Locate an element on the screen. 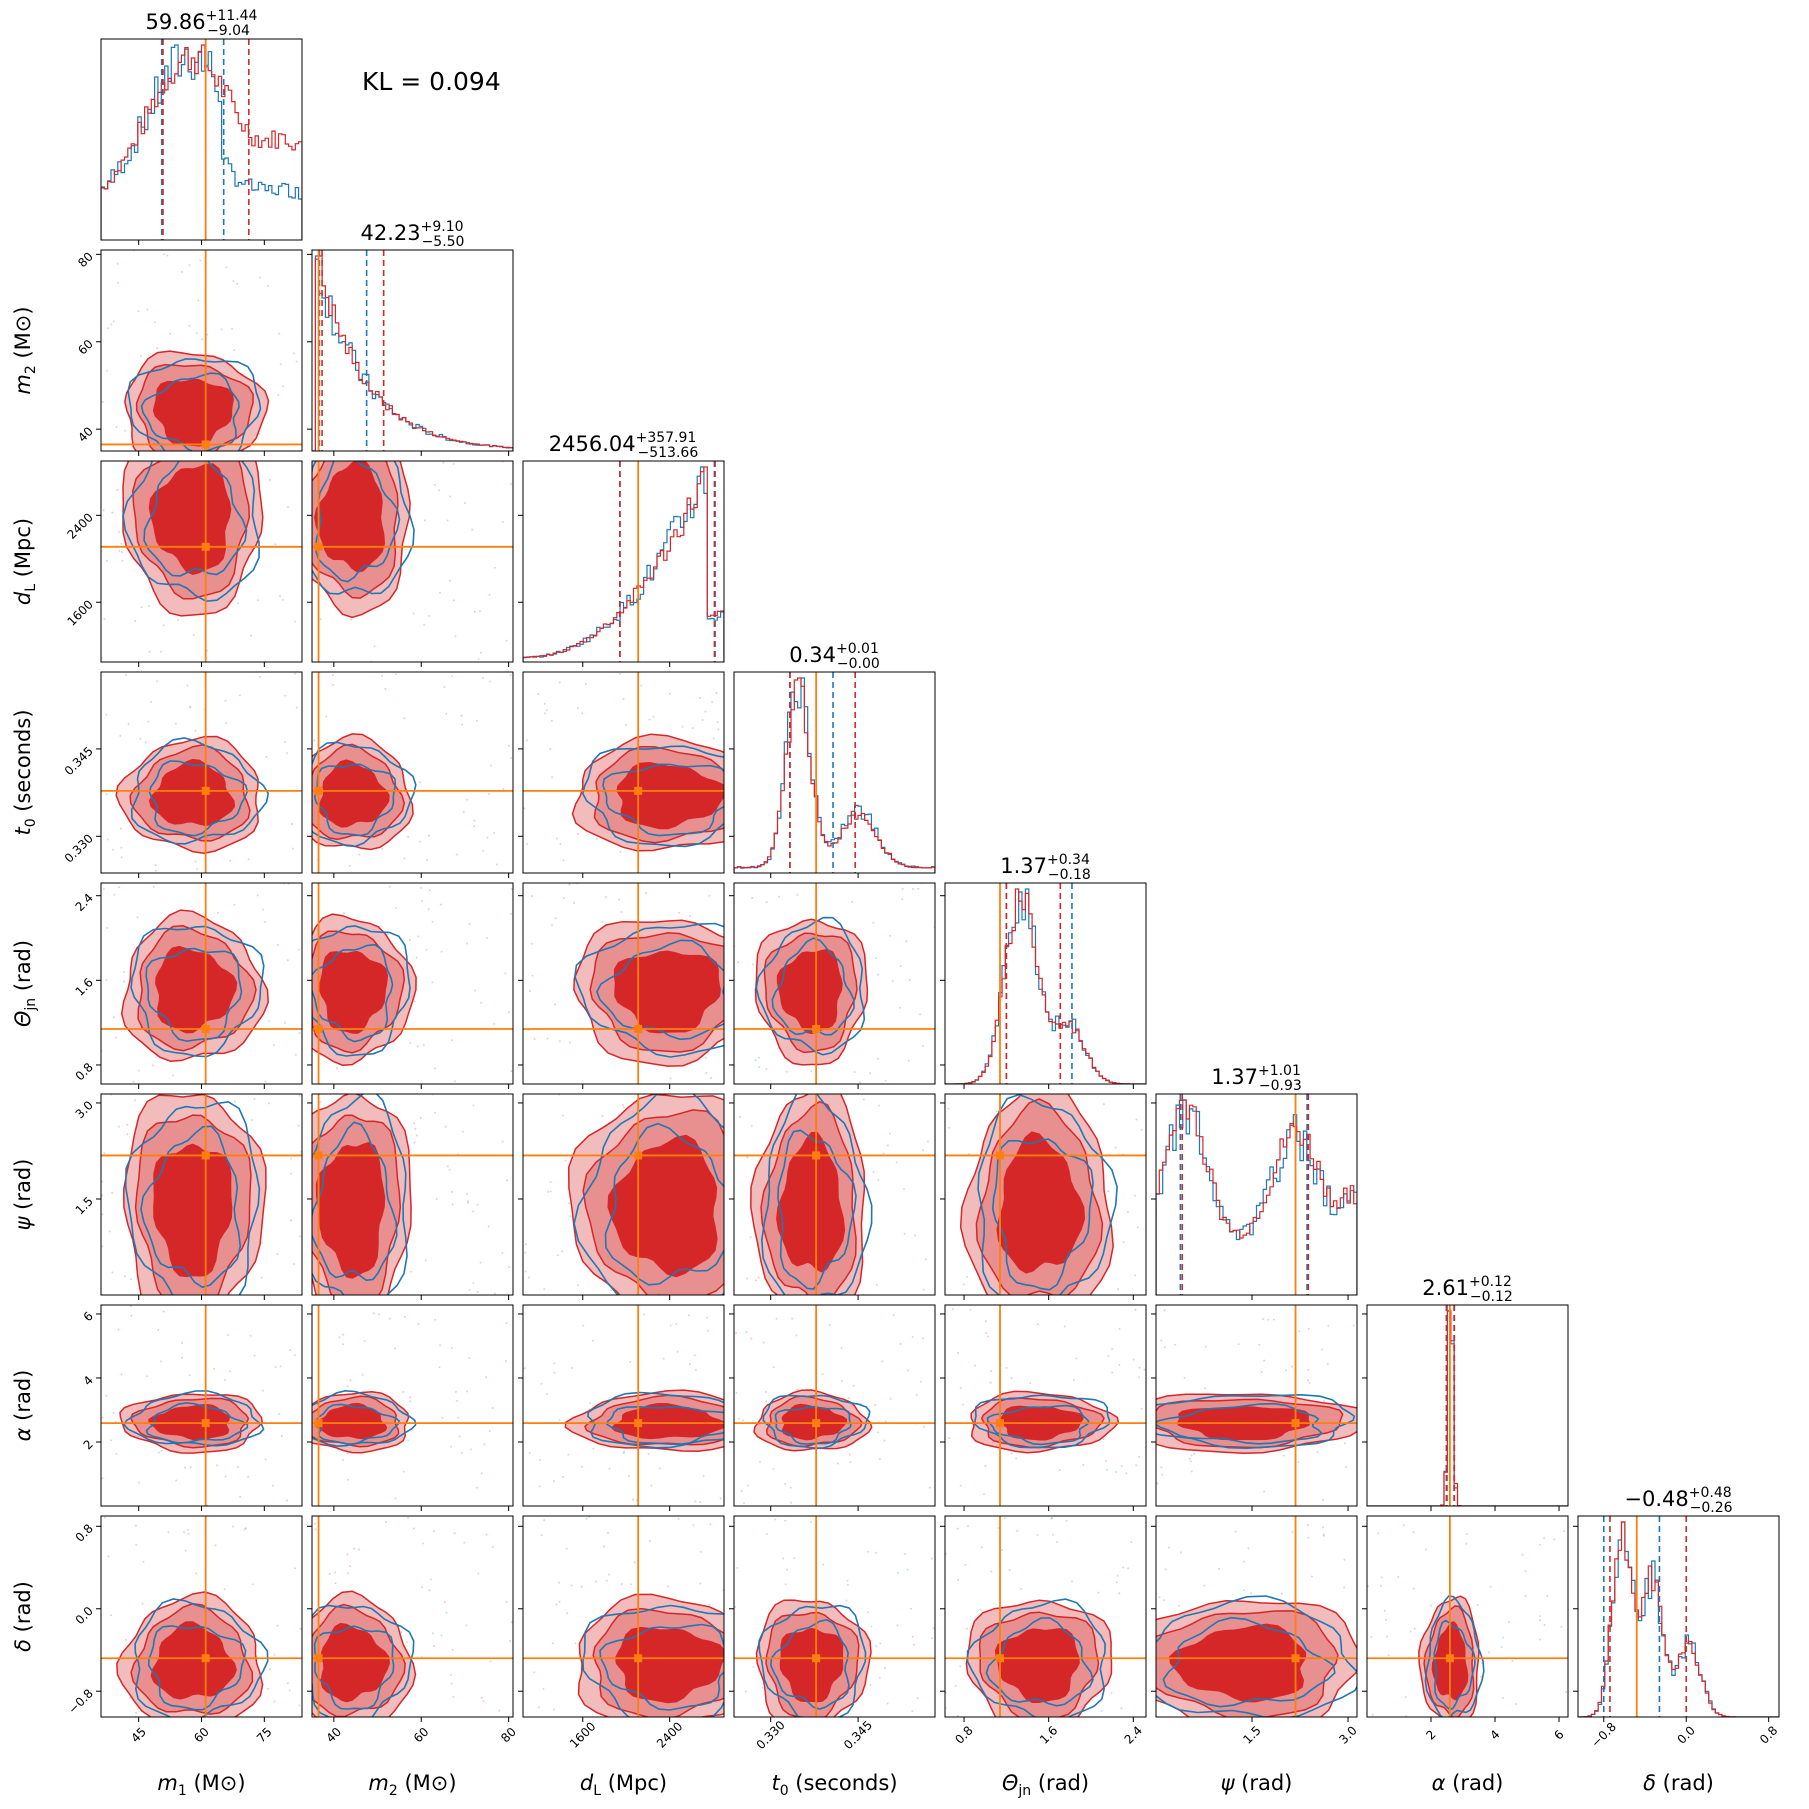 The image size is (1809, 1809). scatter-panel-dL-t0 is located at coordinates (621, 774).